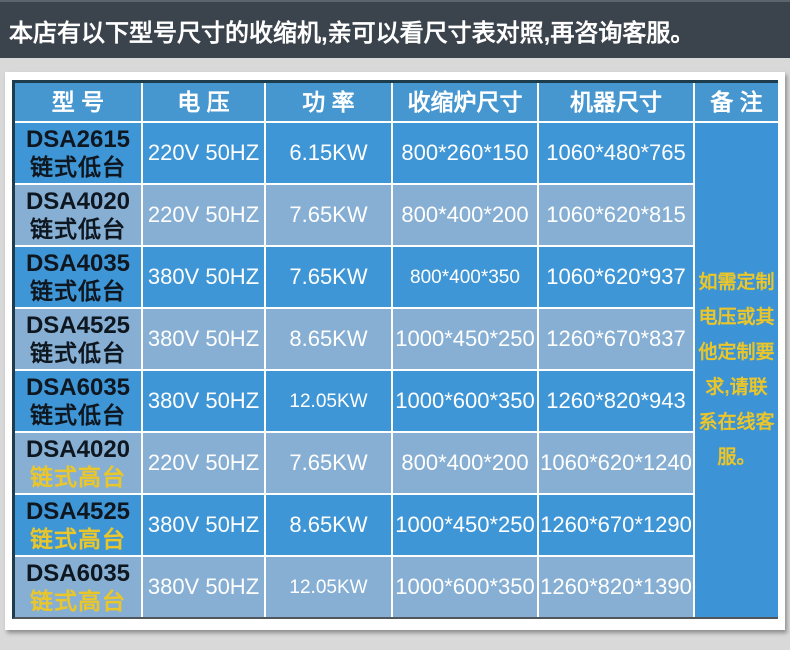 The height and width of the screenshot is (650, 790). I want to click on model-cell: DSA6035 链式低台, so click(78, 401).